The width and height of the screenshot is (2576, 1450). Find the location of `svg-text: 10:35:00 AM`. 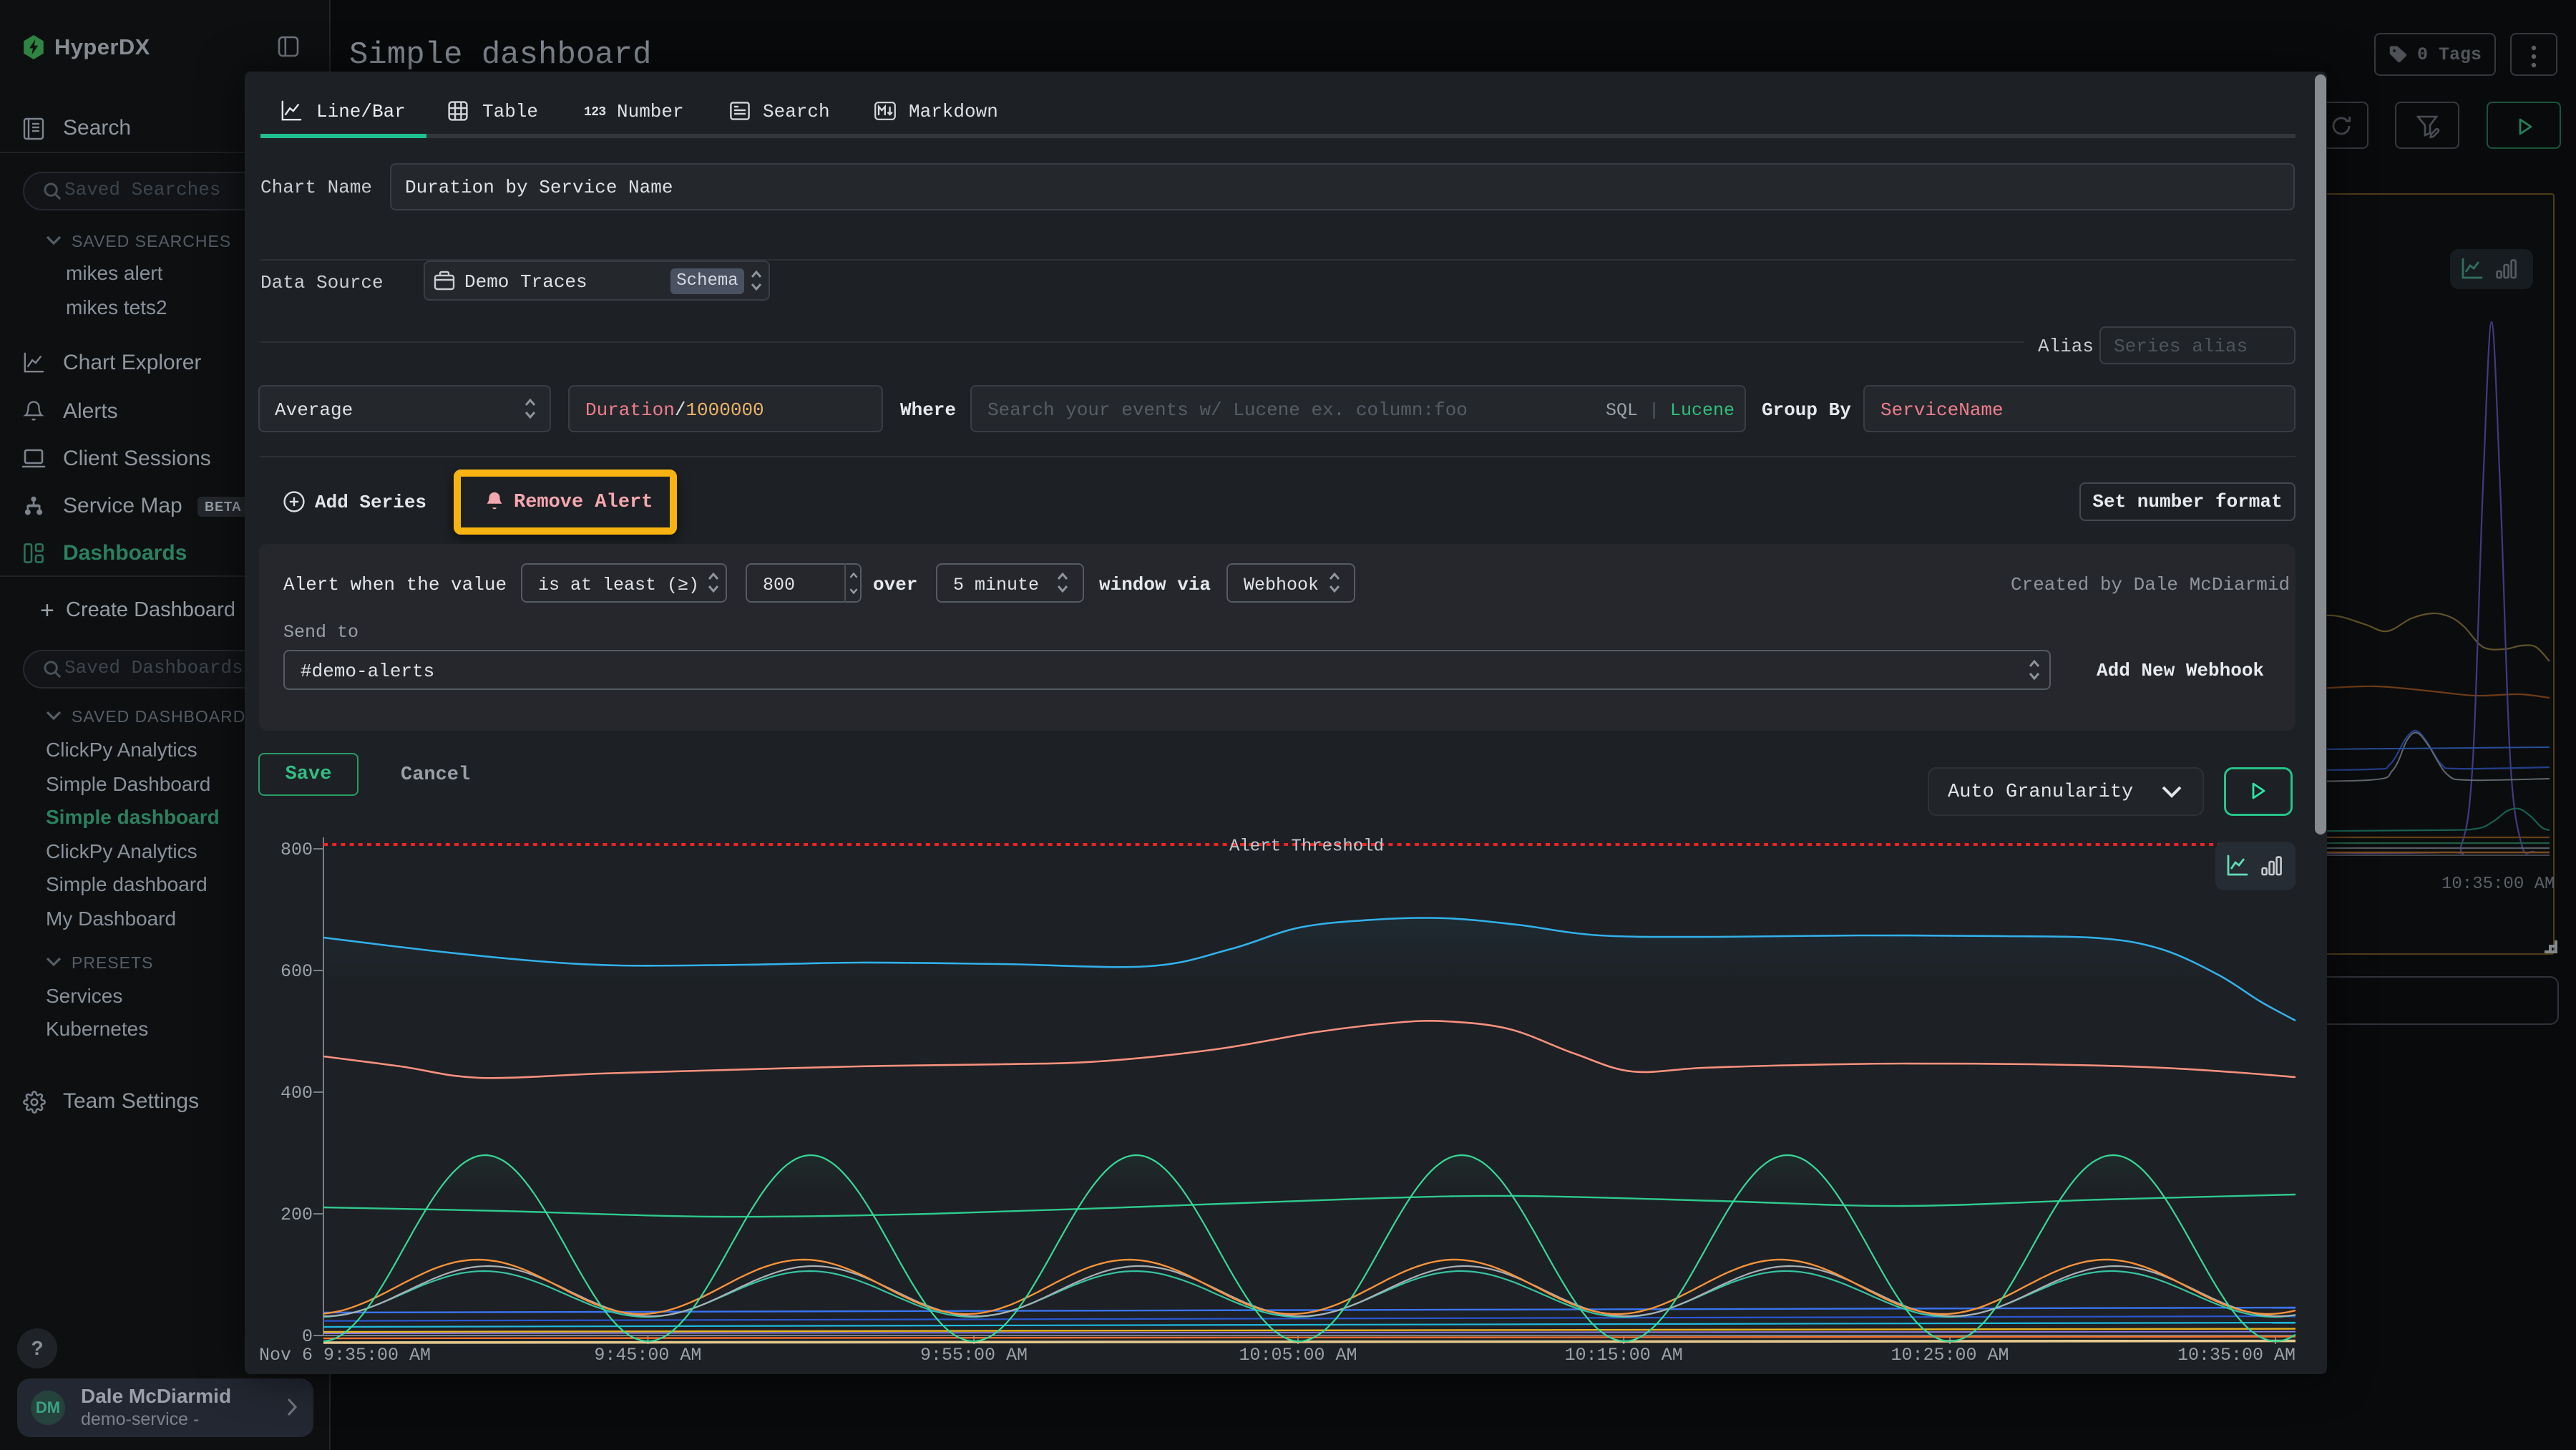

svg-text: 10:35:00 AM is located at coordinates (2236, 1355).